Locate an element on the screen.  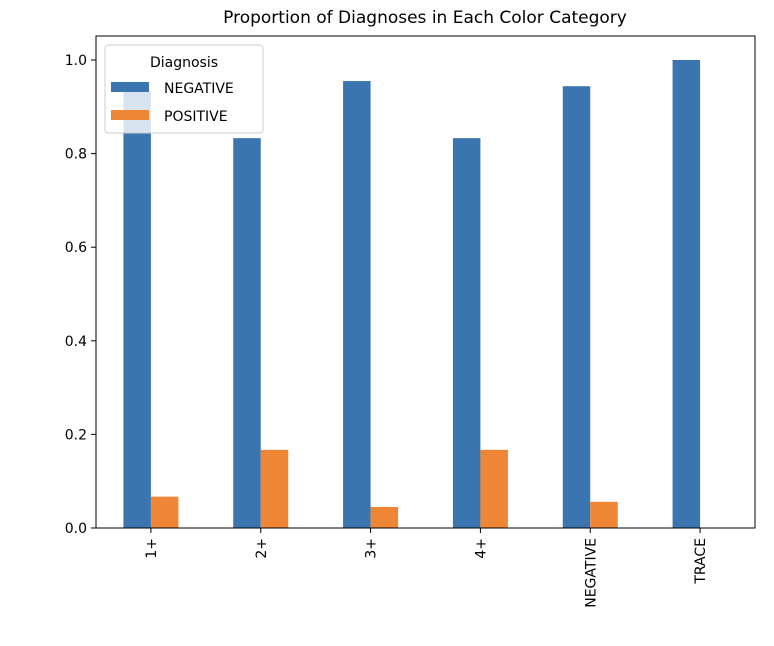
legend: Diagnosis NEGATIVE POSITIVE is located at coordinates (184, 89).